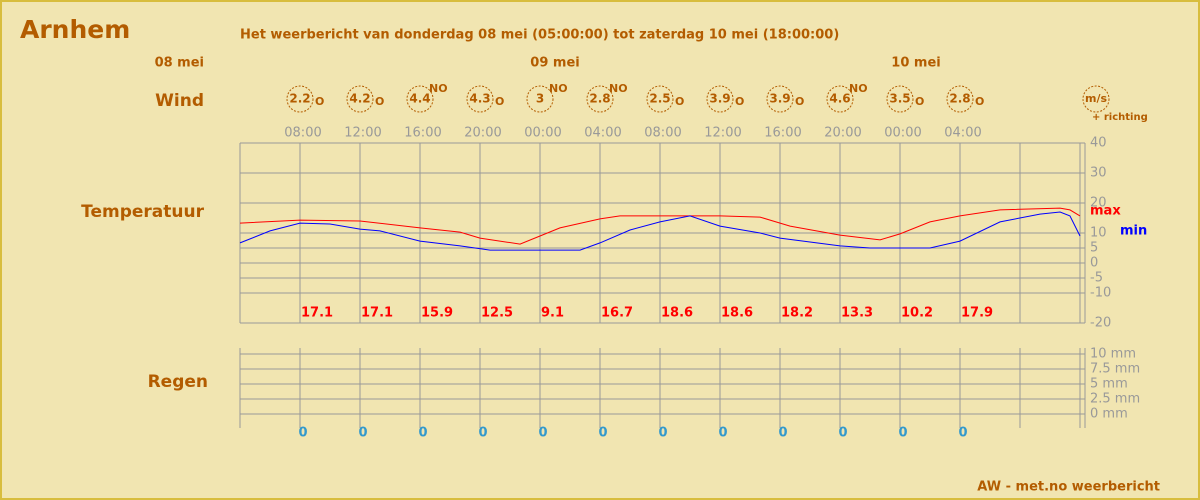 The width and height of the screenshot is (1200, 500). What do you see at coordinates (1133, 231) in the screenshot?
I see `legend-min: min` at bounding box center [1133, 231].